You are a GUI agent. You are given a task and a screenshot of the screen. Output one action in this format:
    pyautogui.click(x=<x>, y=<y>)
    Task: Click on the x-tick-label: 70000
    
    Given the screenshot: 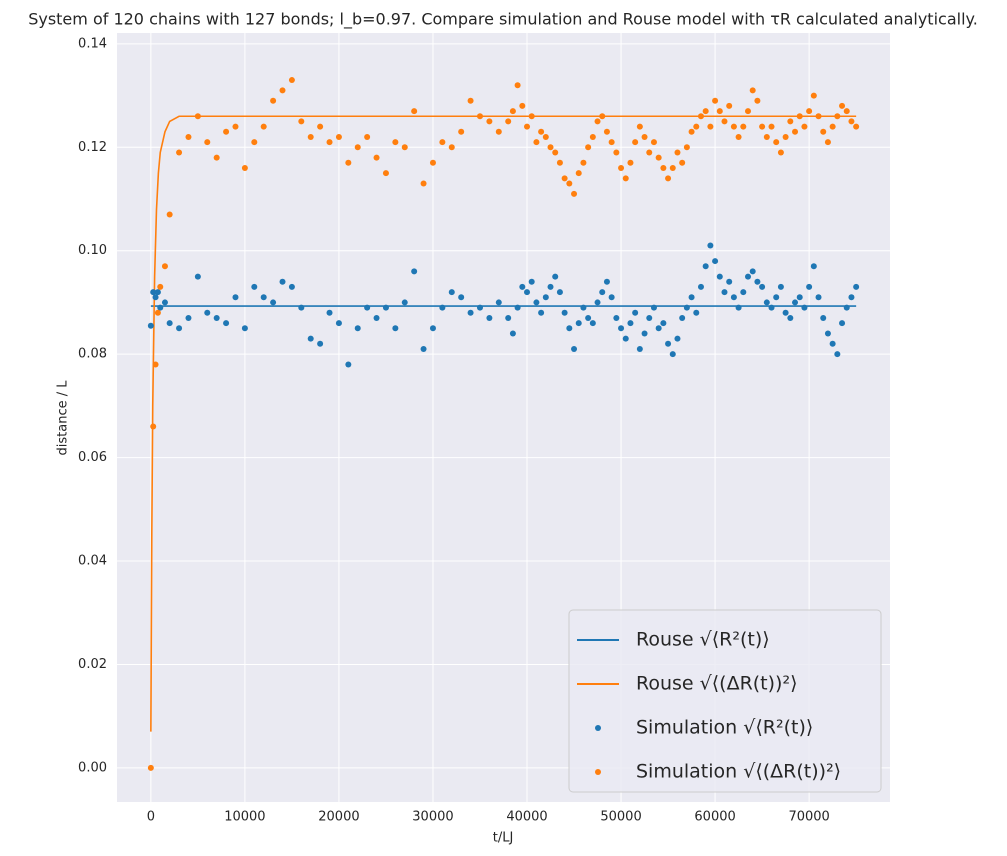 What is the action you would take?
    pyautogui.click(x=808, y=817)
    